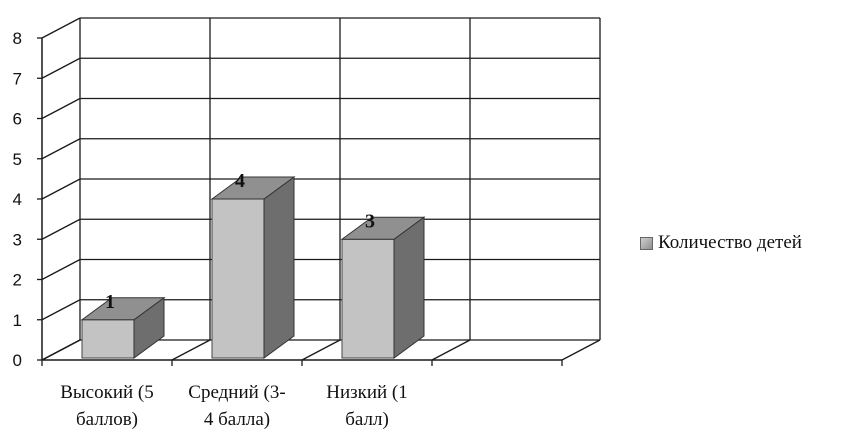 The image size is (864, 436). I want to click on x-tick-label-line: баллов), so click(107, 419).